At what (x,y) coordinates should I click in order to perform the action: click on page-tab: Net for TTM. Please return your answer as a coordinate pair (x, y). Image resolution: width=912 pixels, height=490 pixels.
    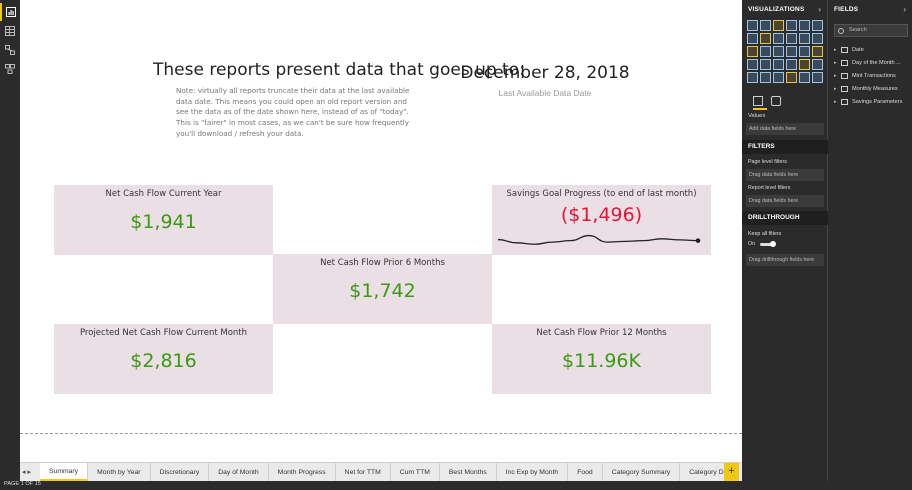
    Looking at the image, I should click on (363, 472).